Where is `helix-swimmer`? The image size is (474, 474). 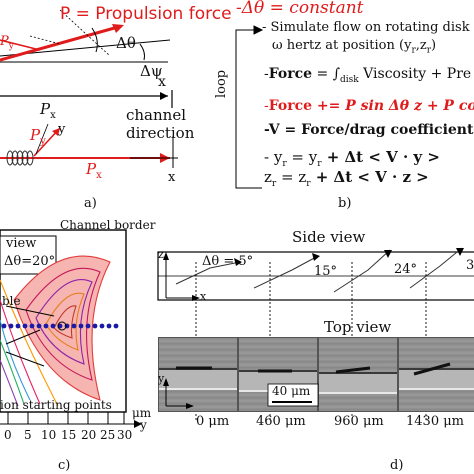
helix-swimmer is located at coordinates (20, 158).